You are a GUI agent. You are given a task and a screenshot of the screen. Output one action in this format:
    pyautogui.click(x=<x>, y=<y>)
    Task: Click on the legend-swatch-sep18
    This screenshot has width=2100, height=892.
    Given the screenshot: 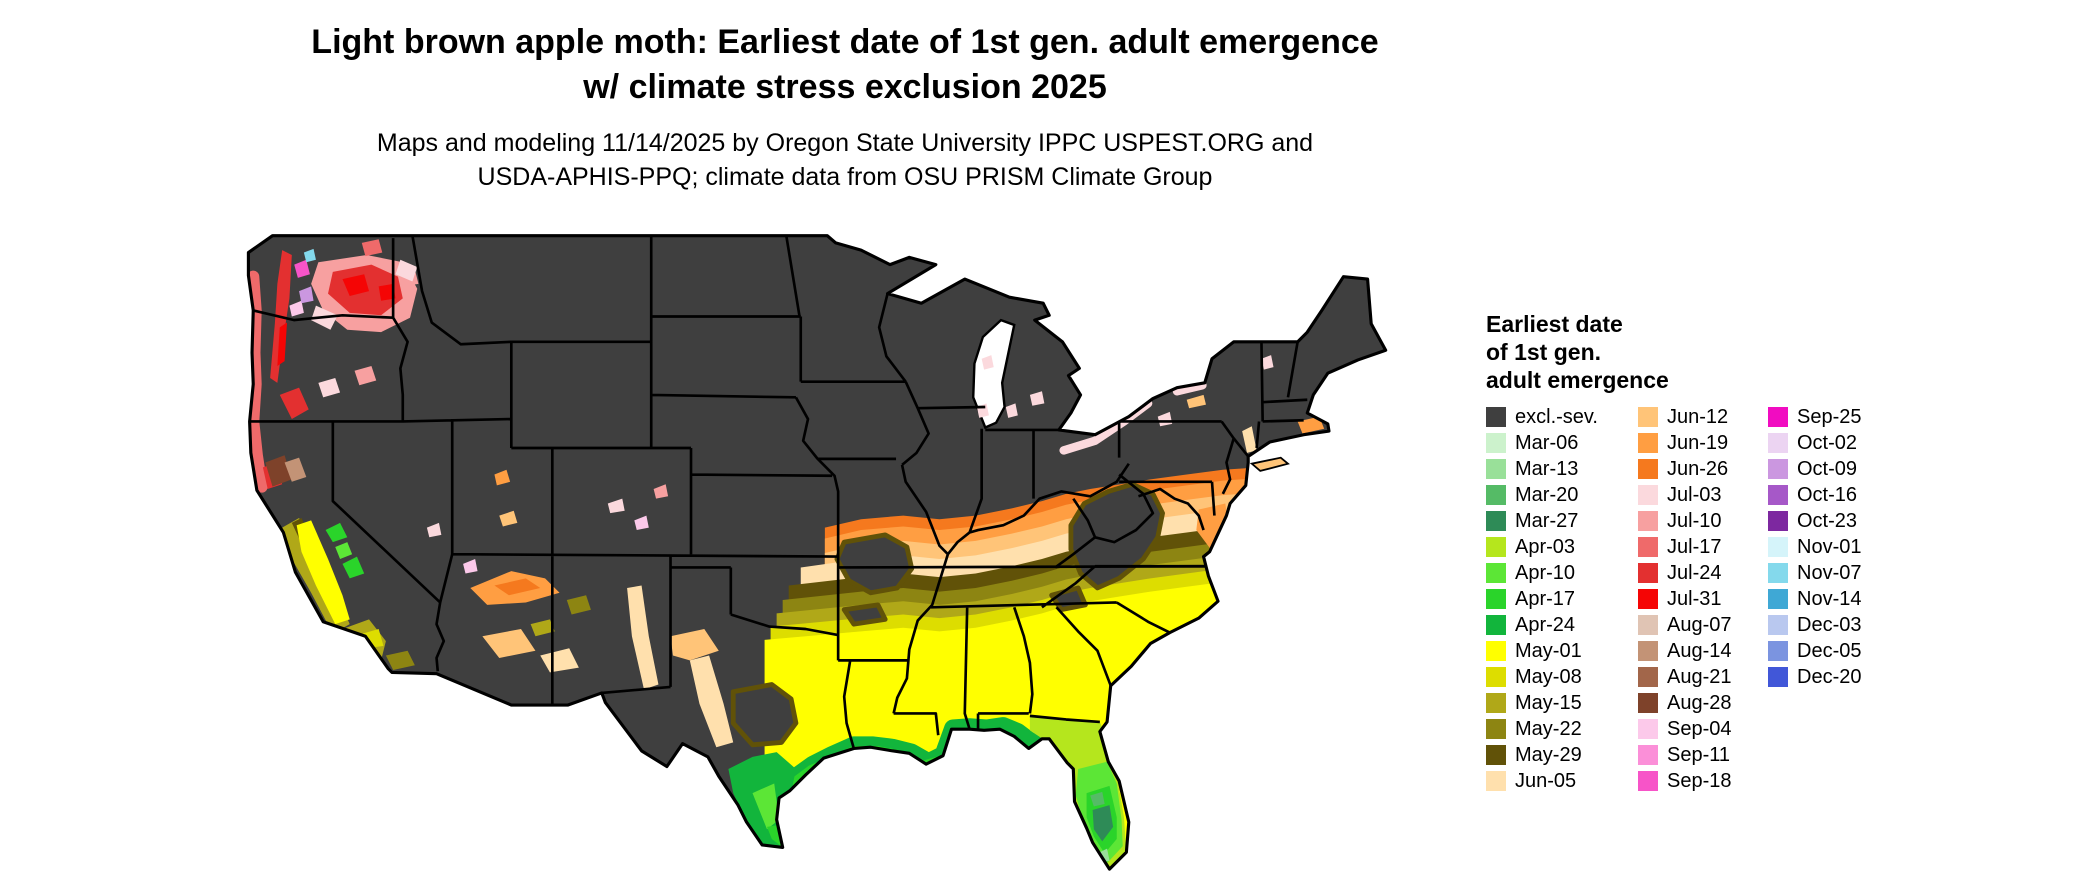 What is the action you would take?
    pyautogui.click(x=1648, y=781)
    